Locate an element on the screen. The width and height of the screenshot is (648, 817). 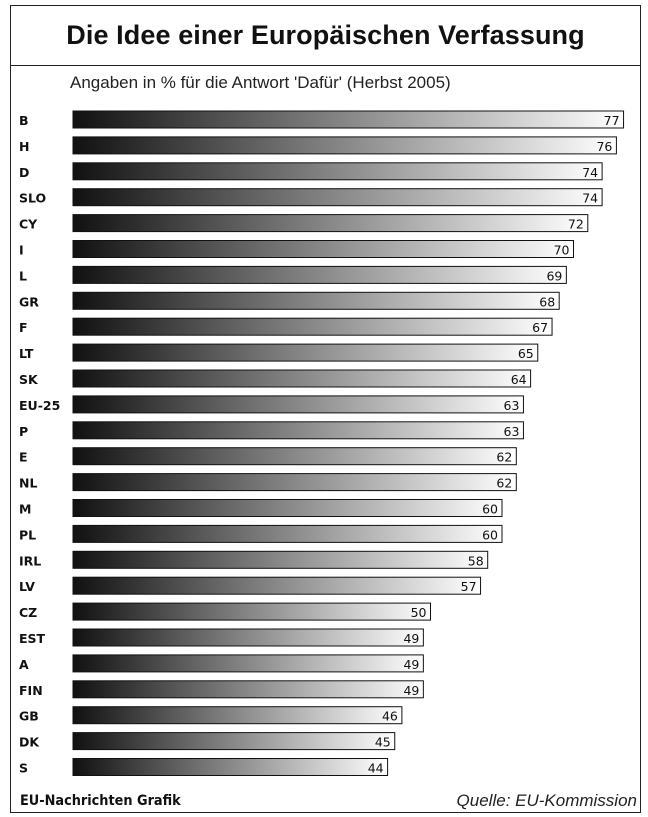
category-label-l: L is located at coordinates (23, 275).